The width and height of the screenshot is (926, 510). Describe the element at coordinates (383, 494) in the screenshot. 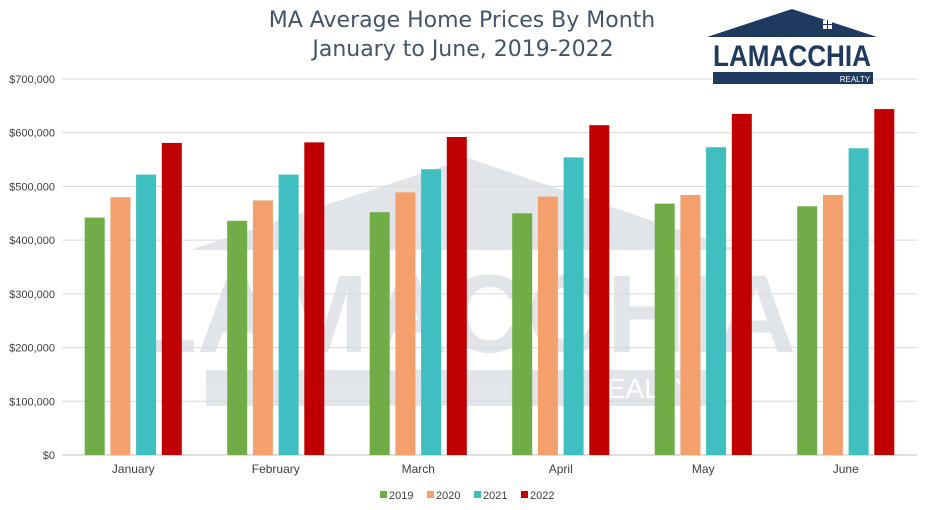

I see `legend-swatch-2019` at that location.